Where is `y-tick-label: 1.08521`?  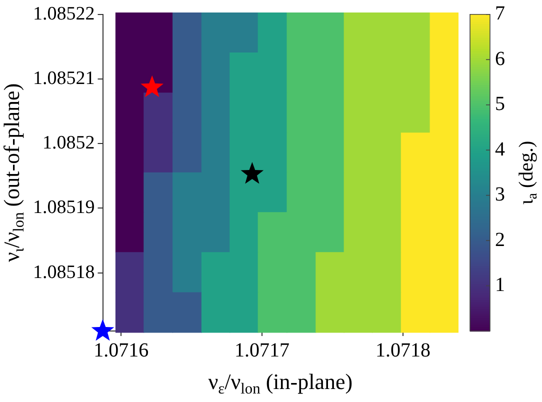
y-tick-label: 1.08521 is located at coordinates (64, 78).